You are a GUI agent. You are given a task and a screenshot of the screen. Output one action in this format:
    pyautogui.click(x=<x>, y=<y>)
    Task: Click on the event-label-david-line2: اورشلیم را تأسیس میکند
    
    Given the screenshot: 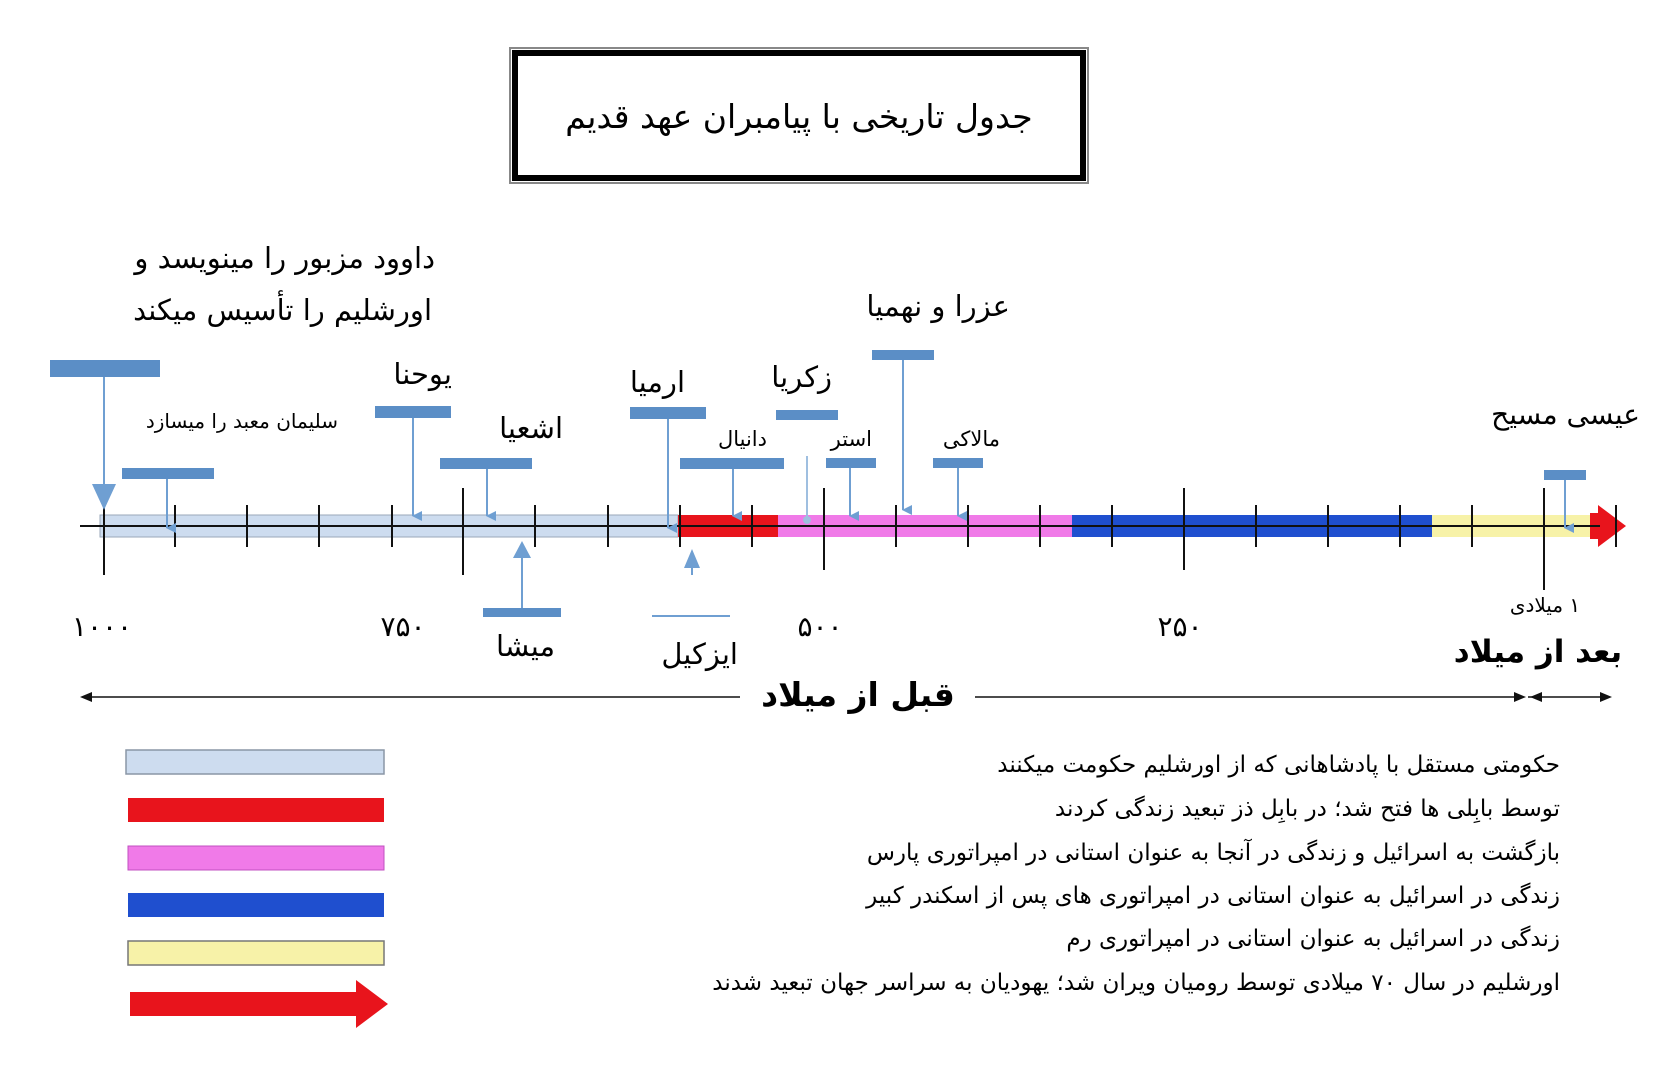 What is the action you would take?
    pyautogui.click(x=282, y=308)
    